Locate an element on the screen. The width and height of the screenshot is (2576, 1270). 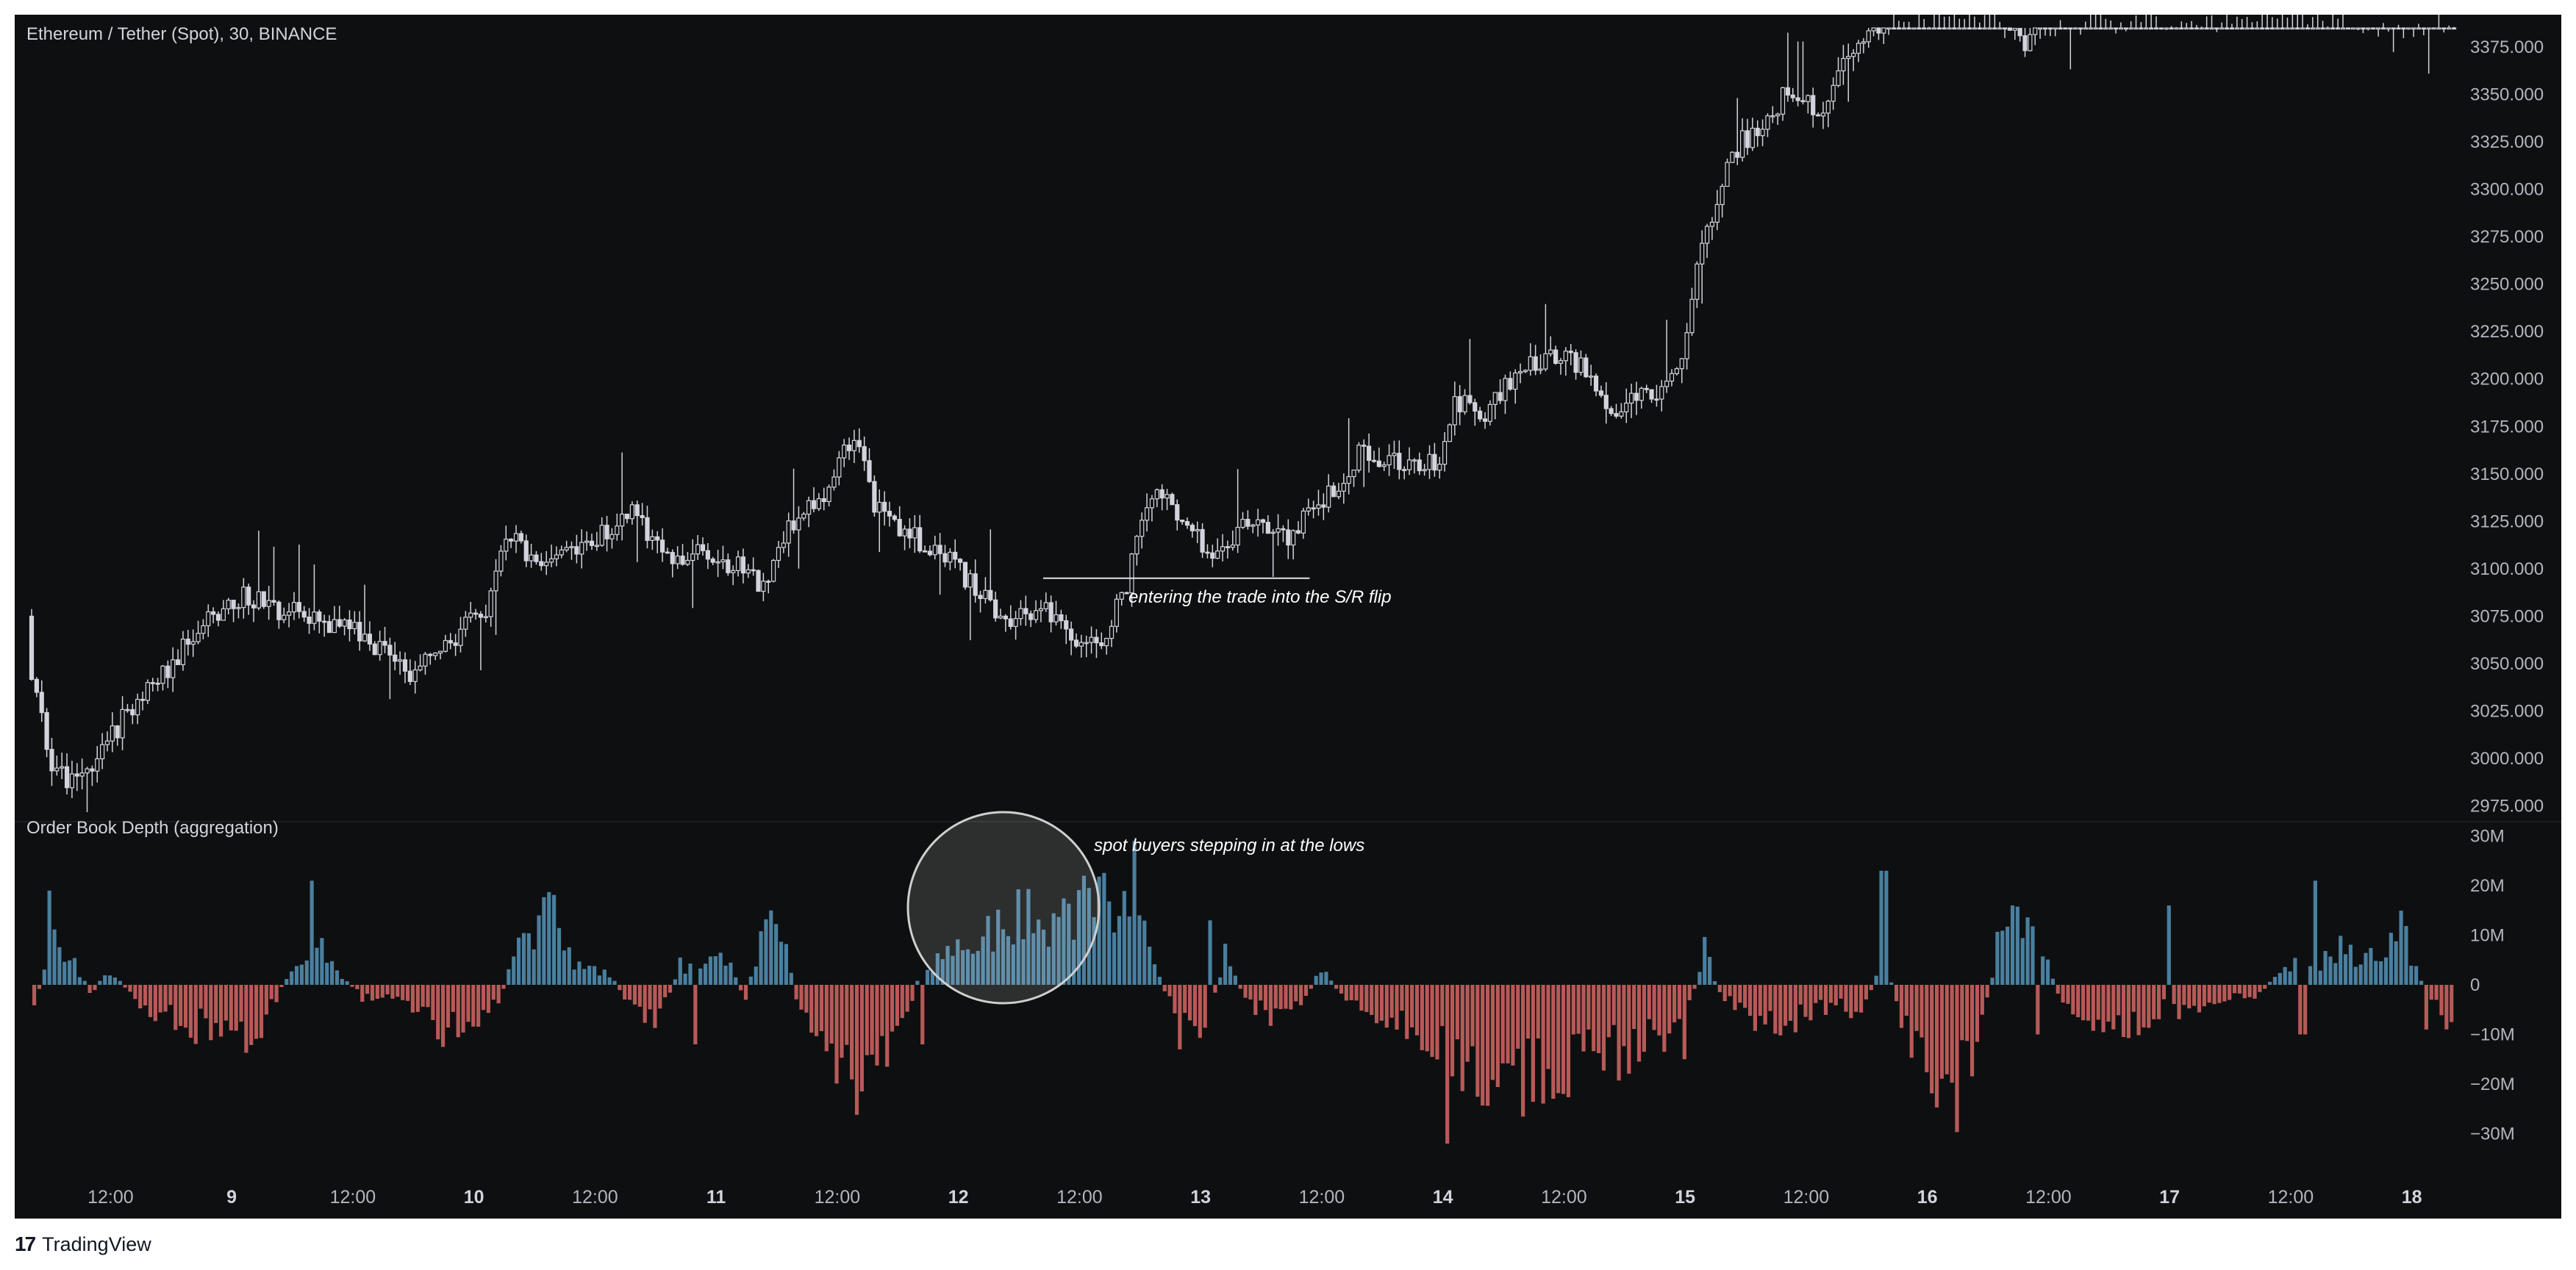
time-tick-label: 11 is located at coordinates (716, 1197).